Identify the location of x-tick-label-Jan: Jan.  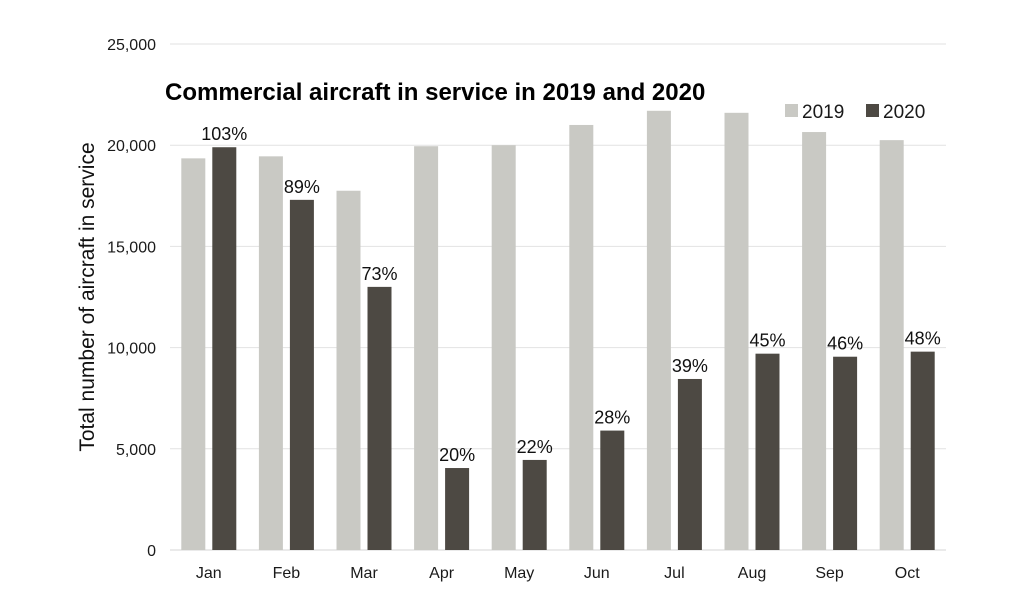
(209, 573).